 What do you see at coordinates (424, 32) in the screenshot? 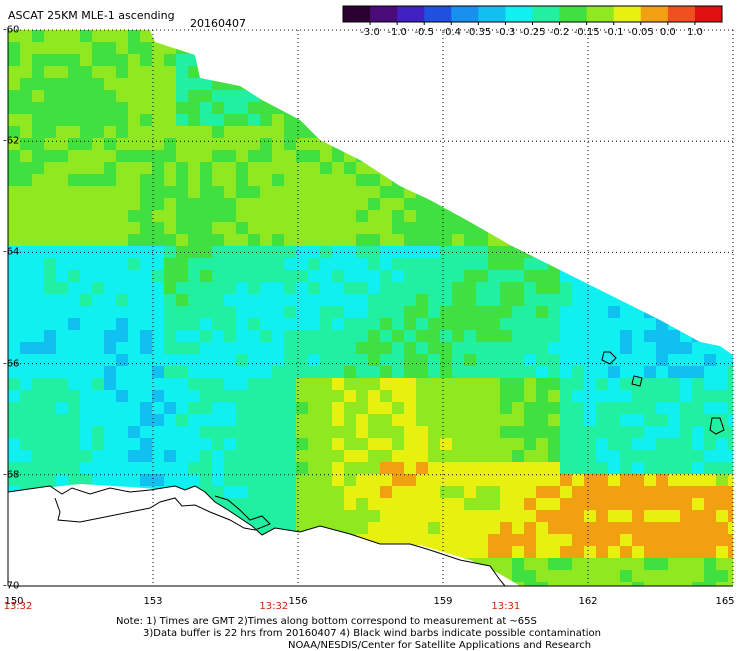
I see `colorbar-tick-label: -0.5` at bounding box center [424, 32].